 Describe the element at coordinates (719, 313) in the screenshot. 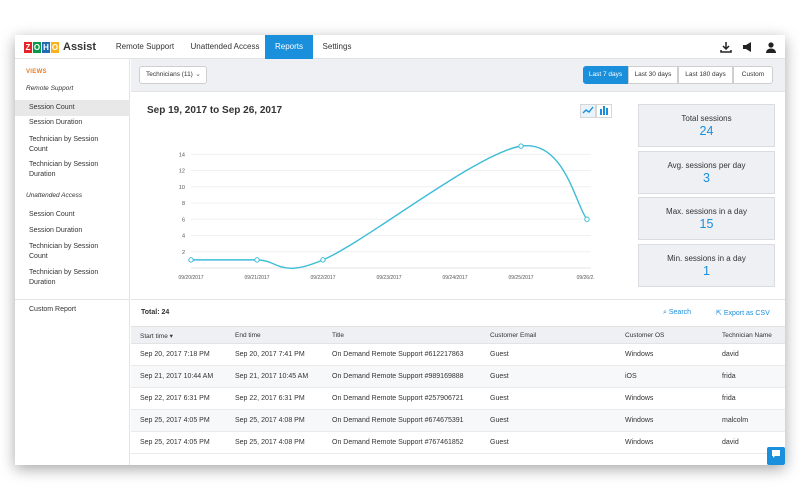

I see `export-icon: ⇱` at that location.